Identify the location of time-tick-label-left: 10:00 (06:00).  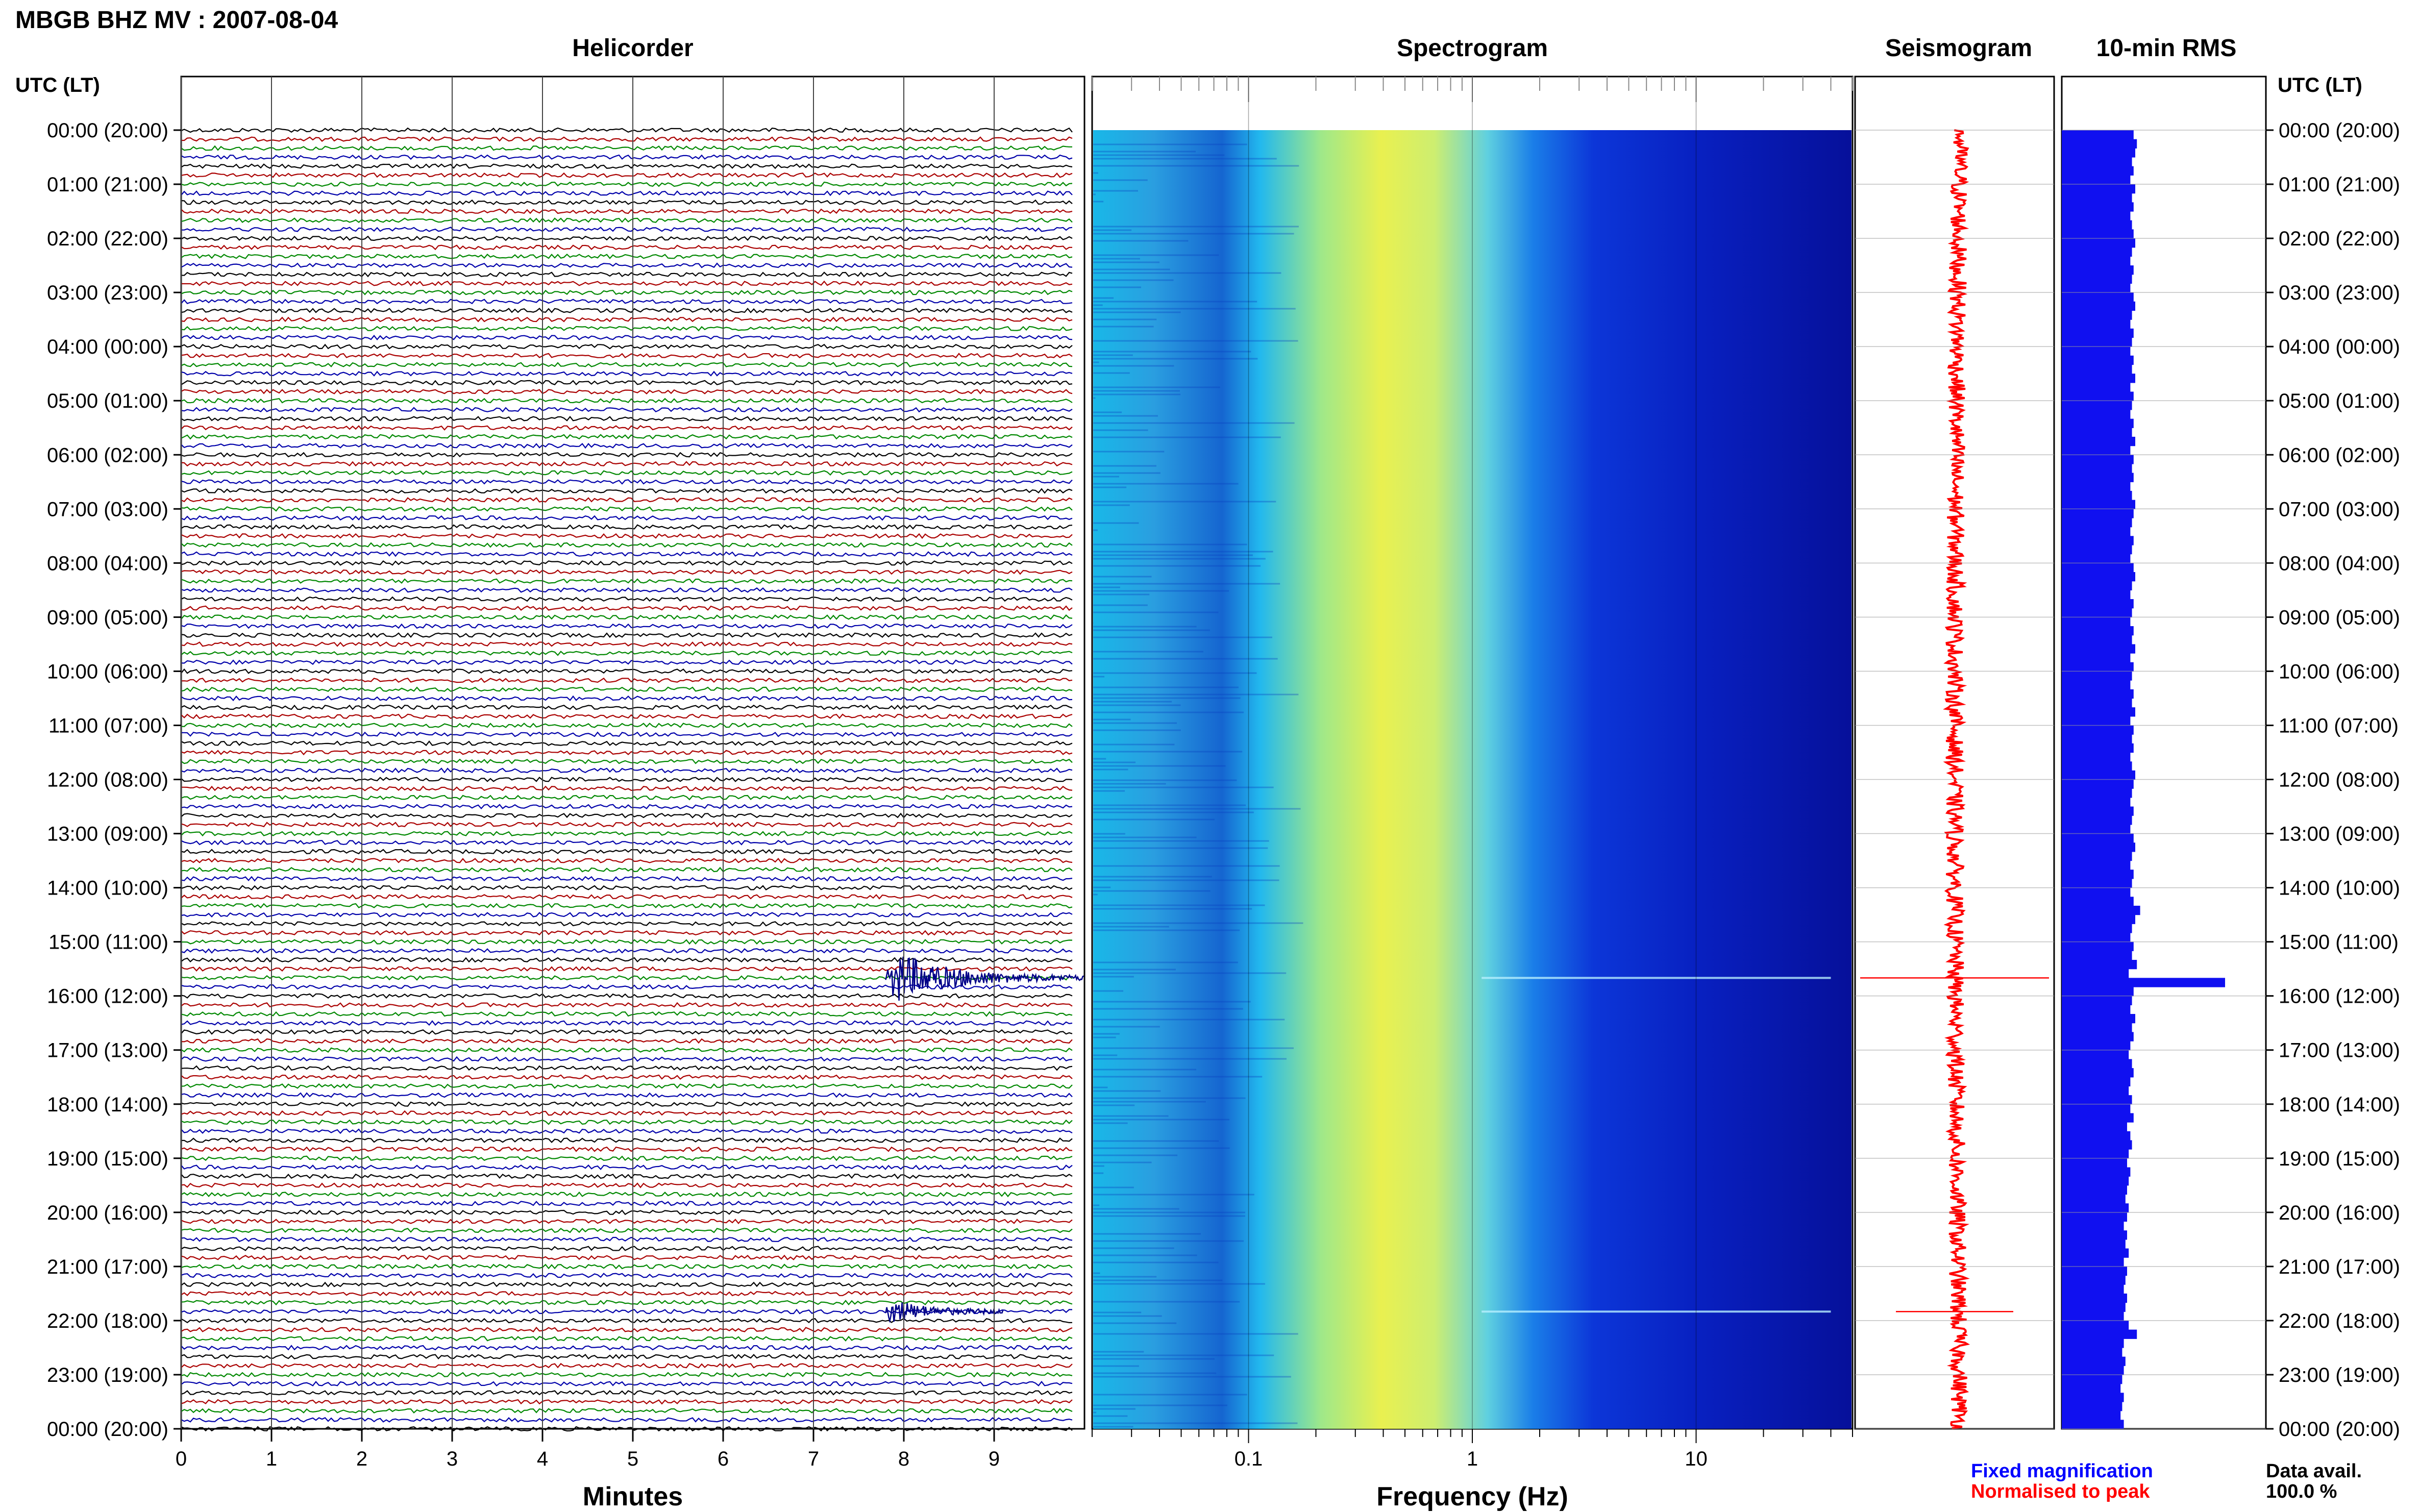
(107, 671).